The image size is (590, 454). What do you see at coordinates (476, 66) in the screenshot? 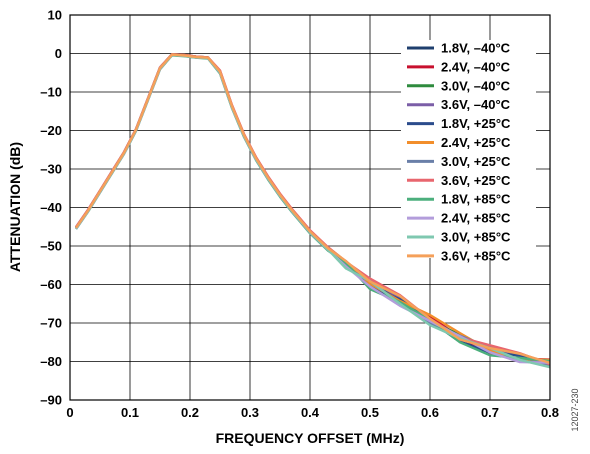
I see `legend-label: 2.4V, –40°C` at bounding box center [476, 66].